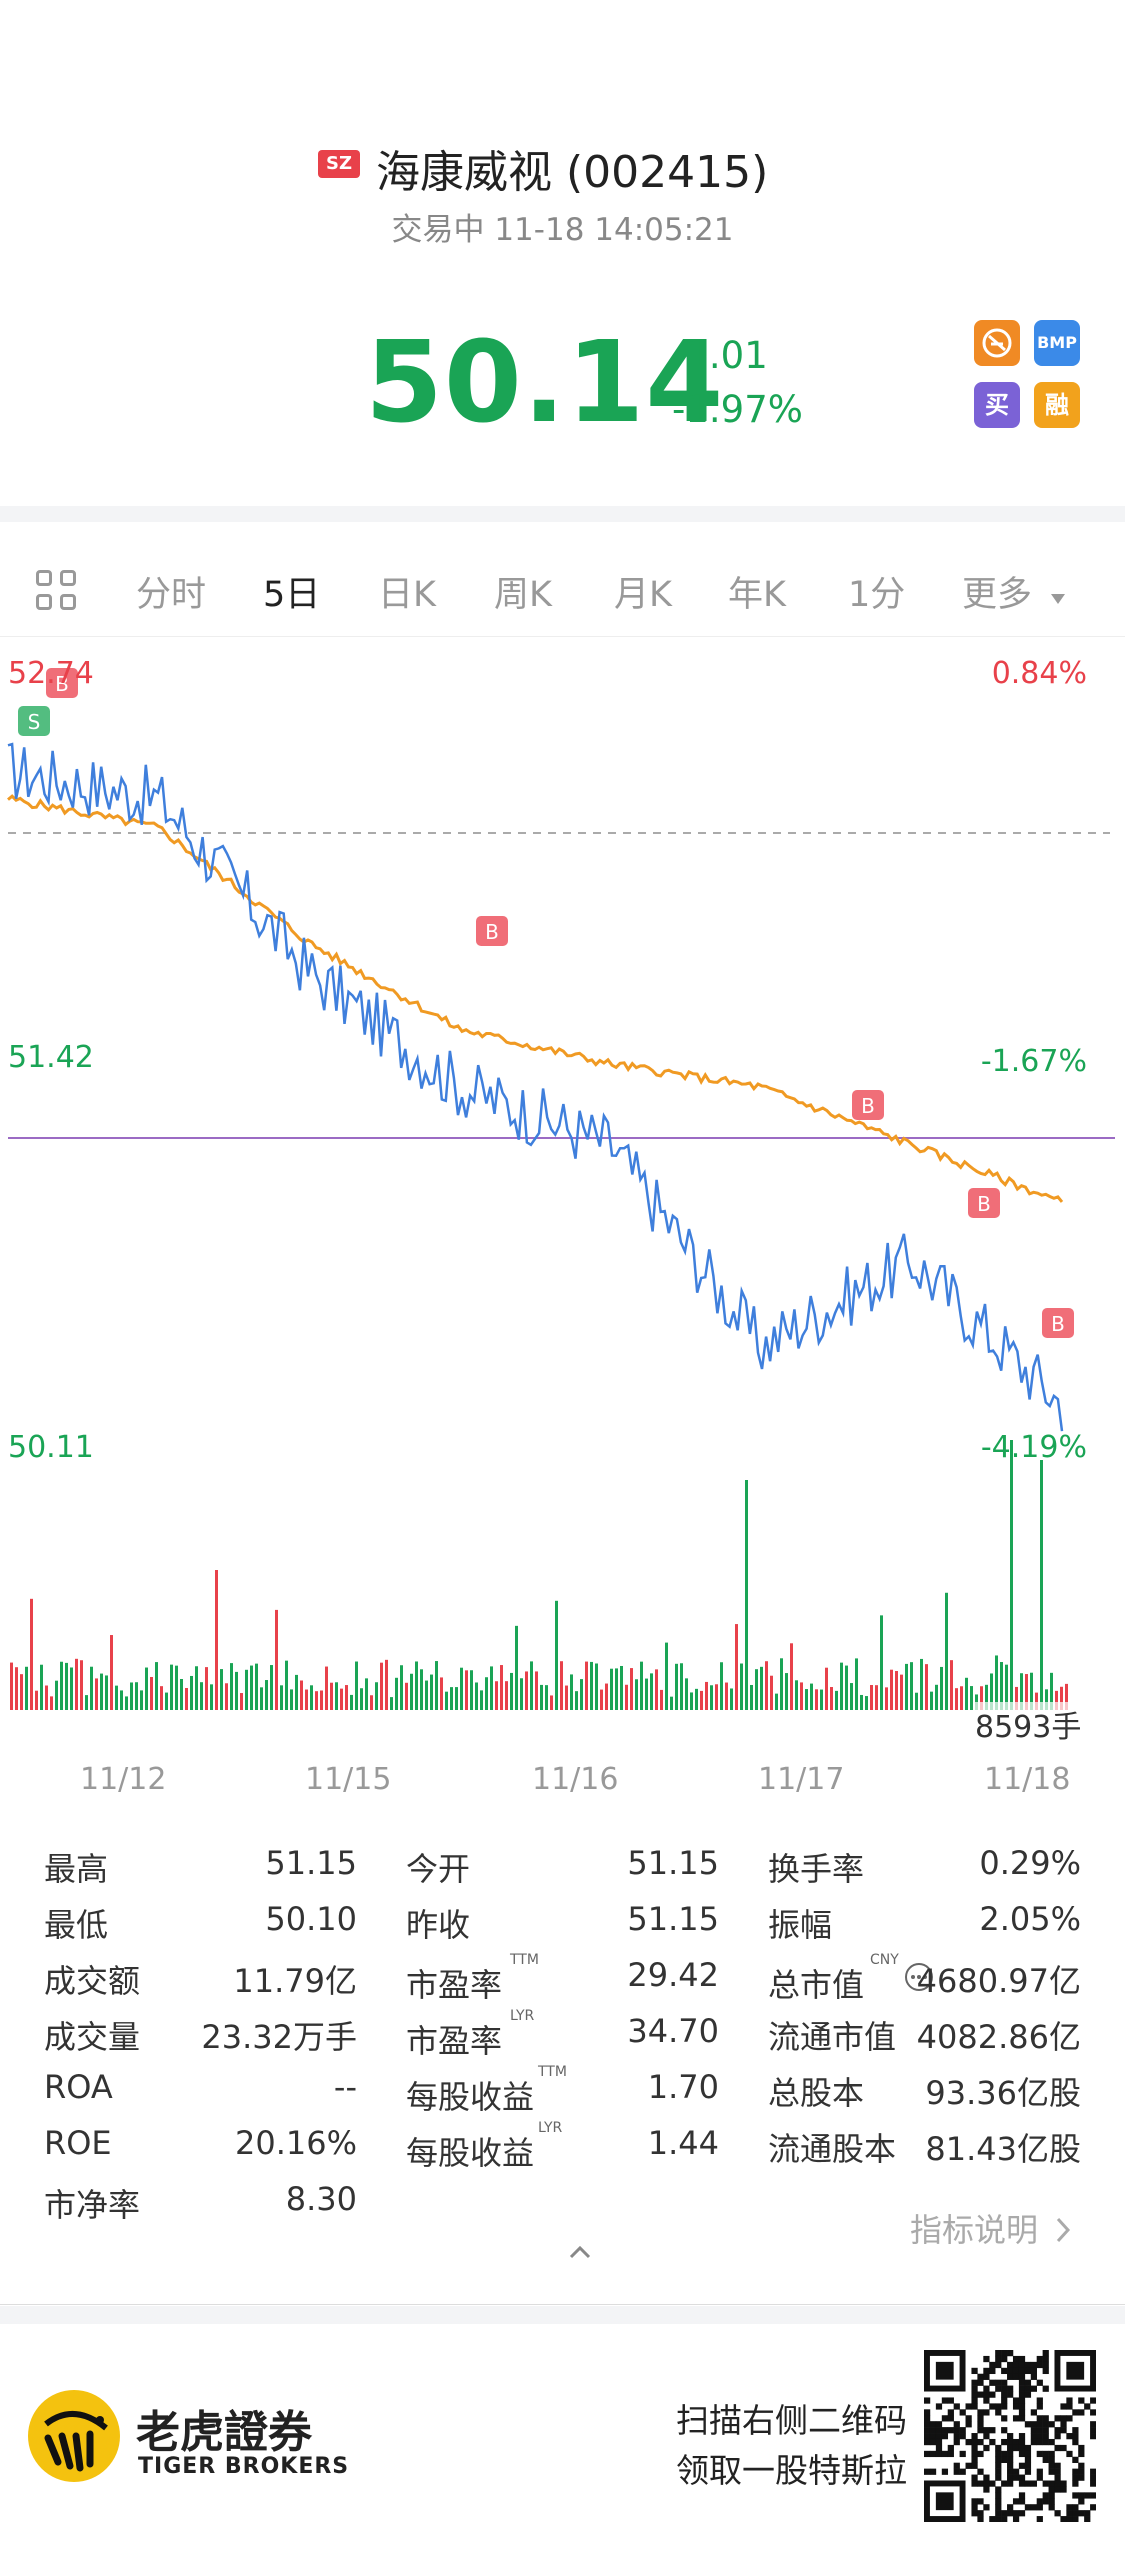 This screenshot has height=2554, width=1125. What do you see at coordinates (737, 409) in the screenshot?
I see `price-change-pct: -1.97%` at bounding box center [737, 409].